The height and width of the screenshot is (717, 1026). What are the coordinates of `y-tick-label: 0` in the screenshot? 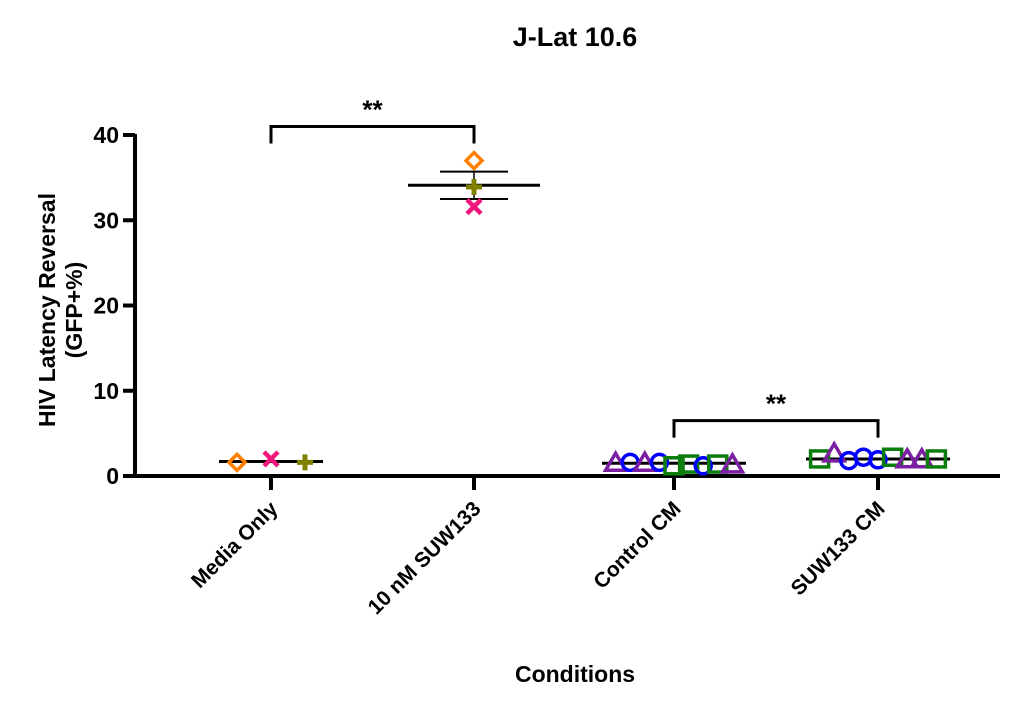 It's located at (112, 476).